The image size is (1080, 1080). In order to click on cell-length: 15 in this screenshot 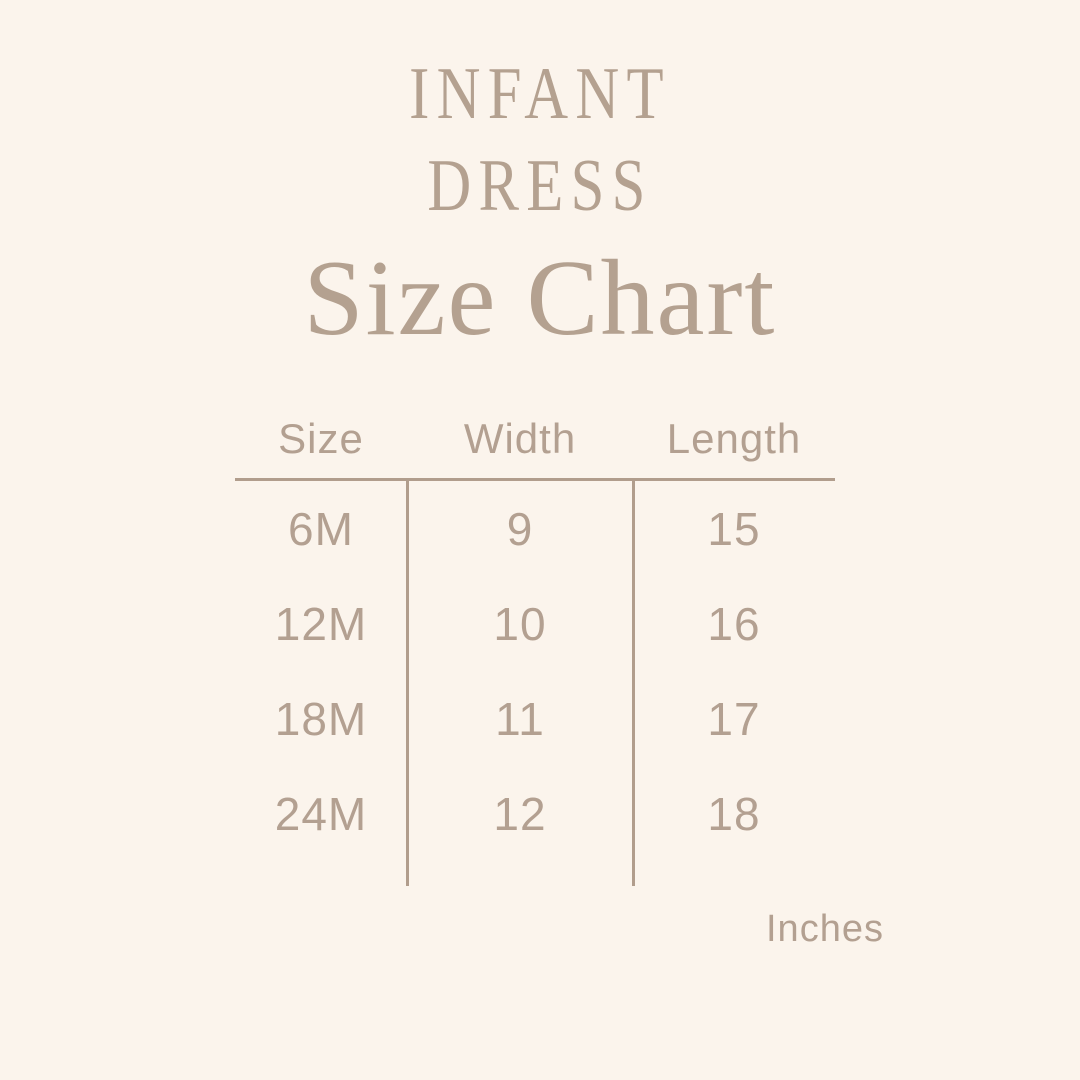, I will do `click(734, 528)`.